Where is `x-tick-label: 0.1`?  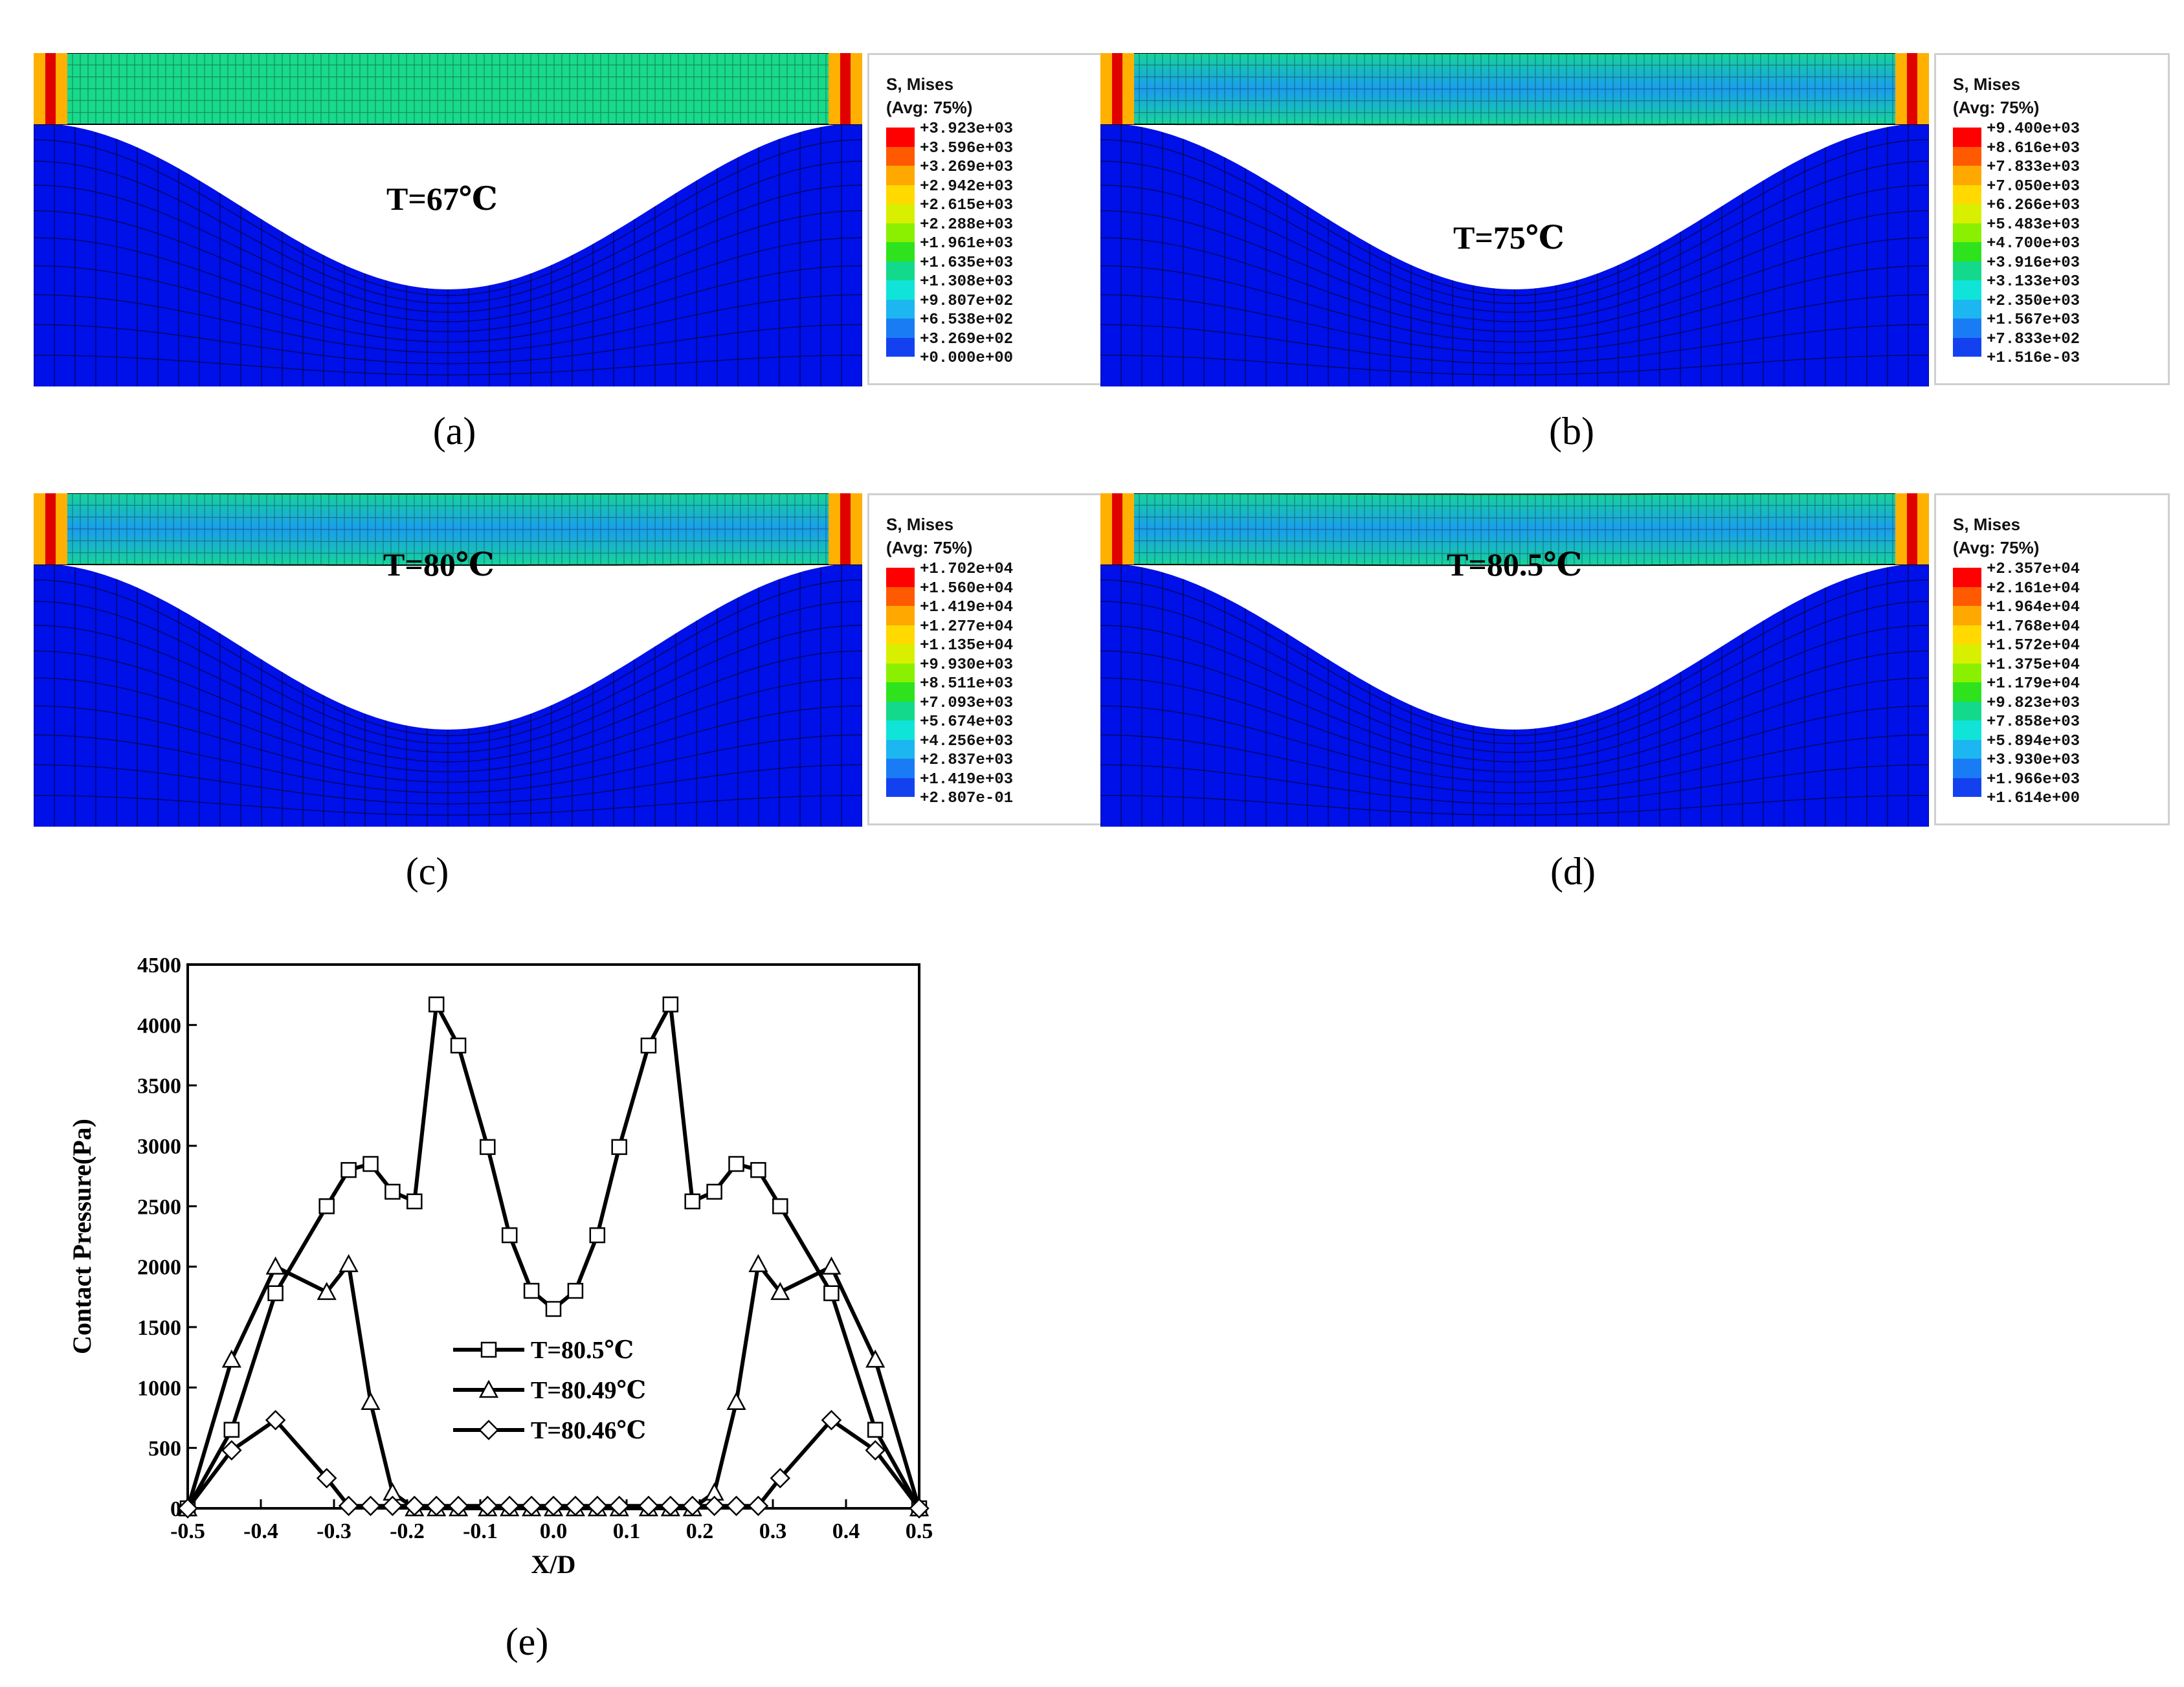
x-tick-label: 0.1 is located at coordinates (627, 1531).